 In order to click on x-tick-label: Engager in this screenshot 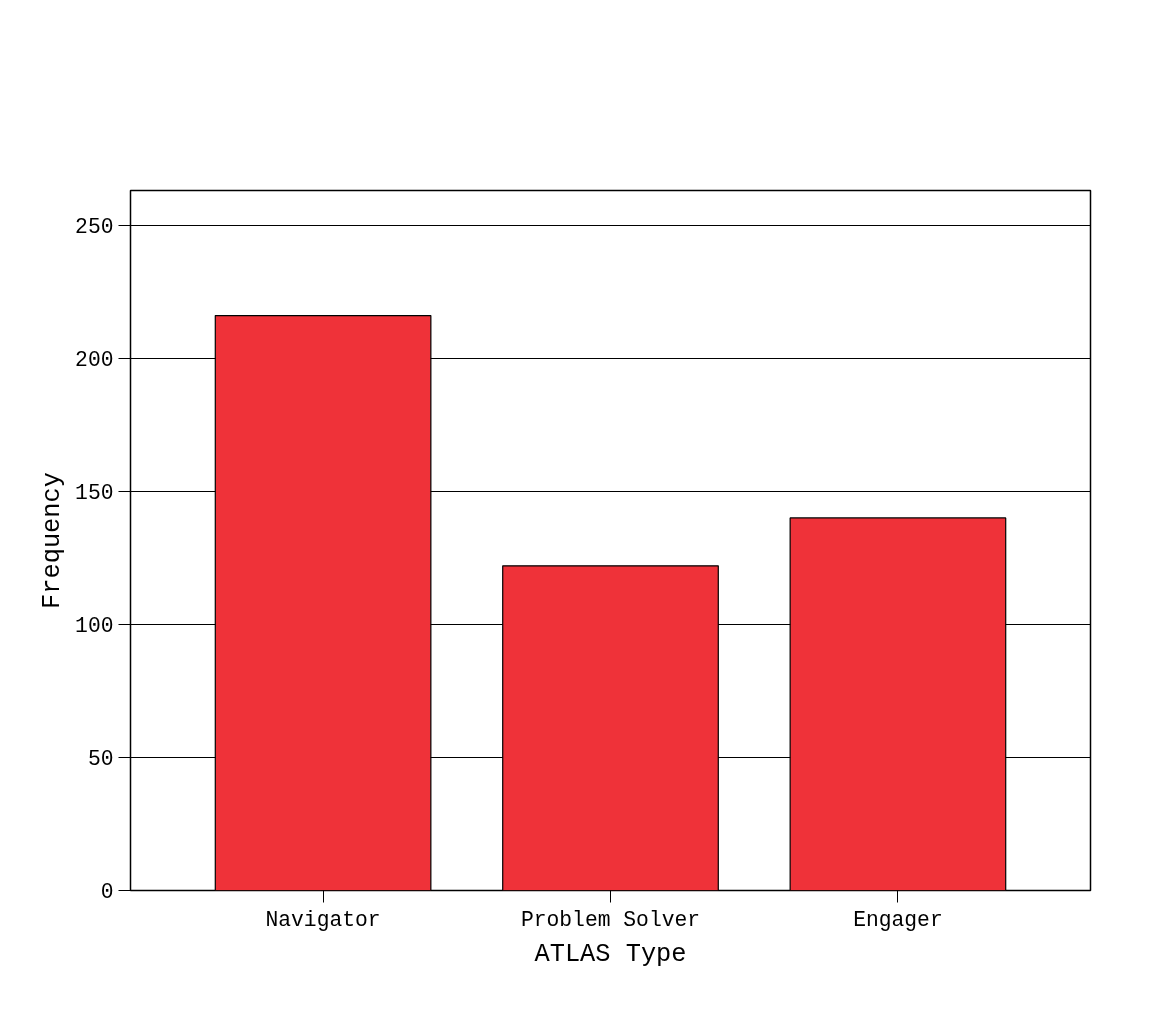, I will do `click(898, 919)`.